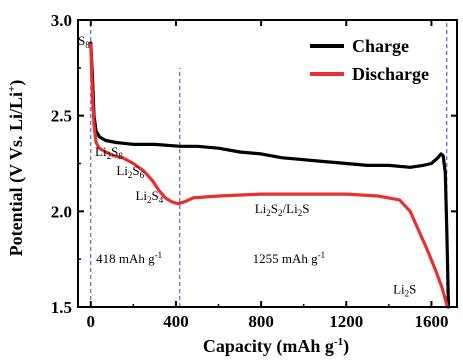 The width and height of the screenshot is (463, 360). What do you see at coordinates (91, 321) in the screenshot?
I see `x-tick-label: 0` at bounding box center [91, 321].